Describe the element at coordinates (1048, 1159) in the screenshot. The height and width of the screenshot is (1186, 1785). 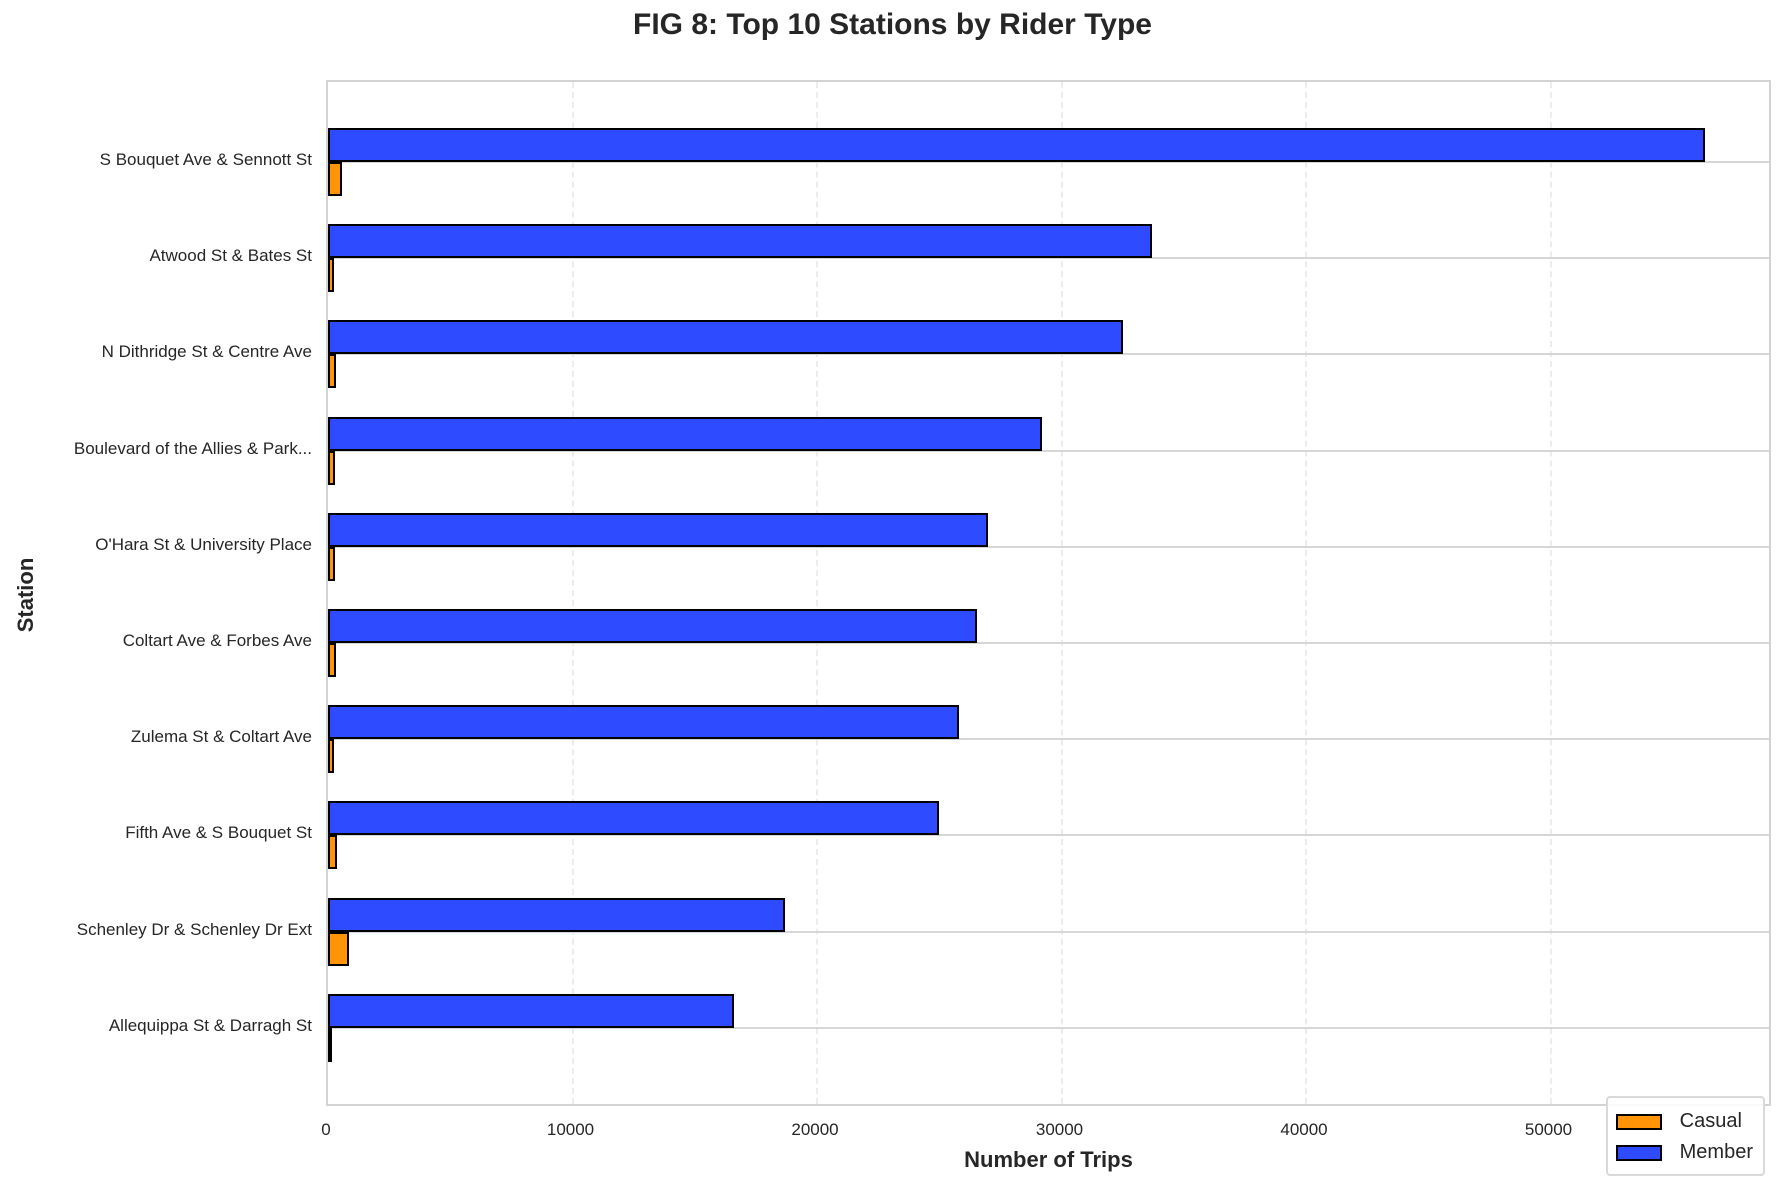
I see `x-axis-label: Number of Trips` at that location.